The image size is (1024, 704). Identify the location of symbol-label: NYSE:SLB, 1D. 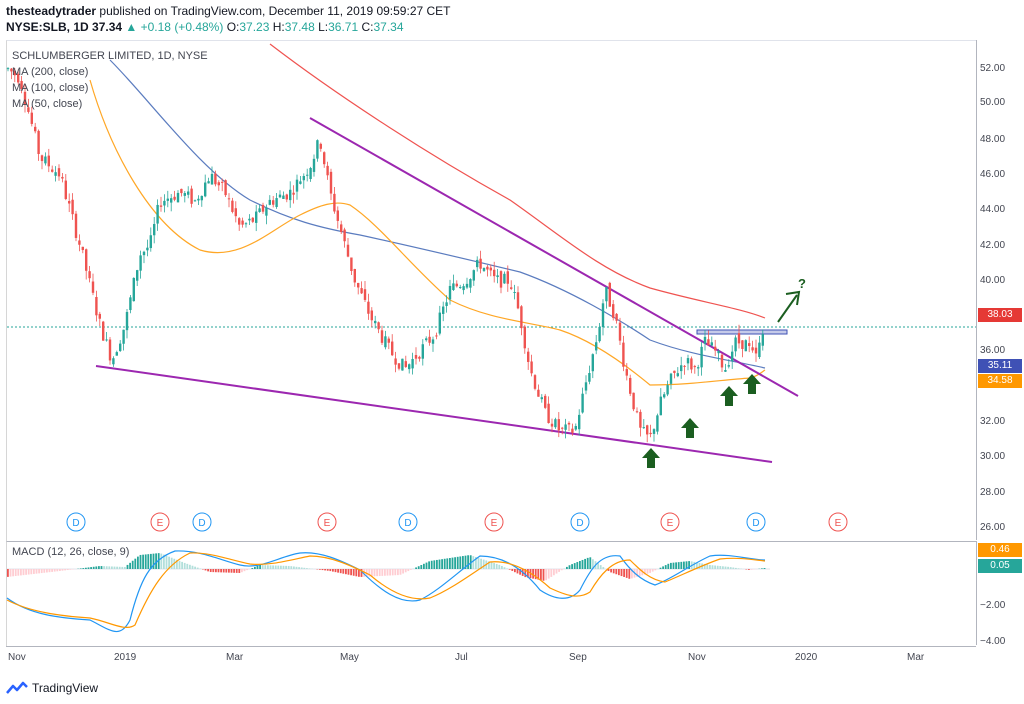
(47, 27).